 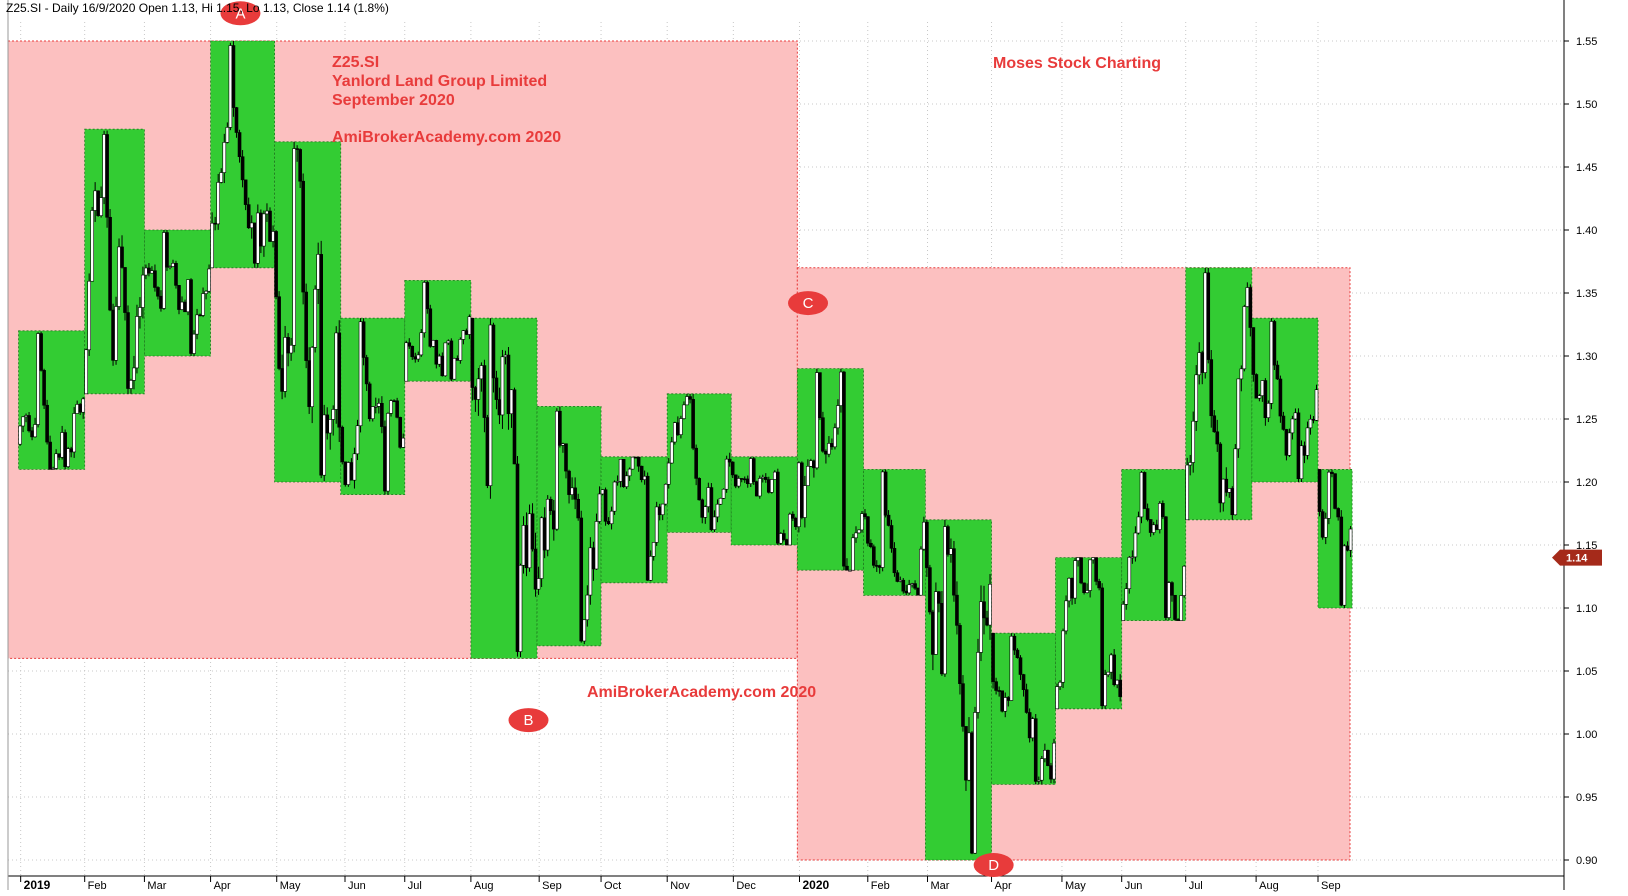 I want to click on y-tick-label: 1.50, so click(x=1586, y=105).